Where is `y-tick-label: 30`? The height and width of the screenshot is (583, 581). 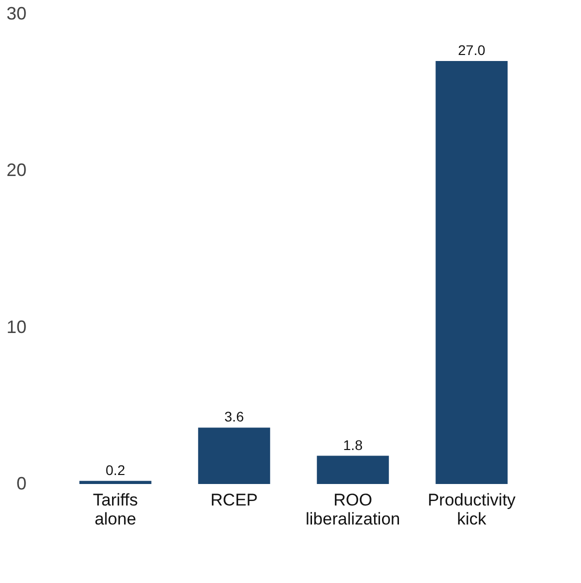
y-tick-label: 30 is located at coordinates (16, 14).